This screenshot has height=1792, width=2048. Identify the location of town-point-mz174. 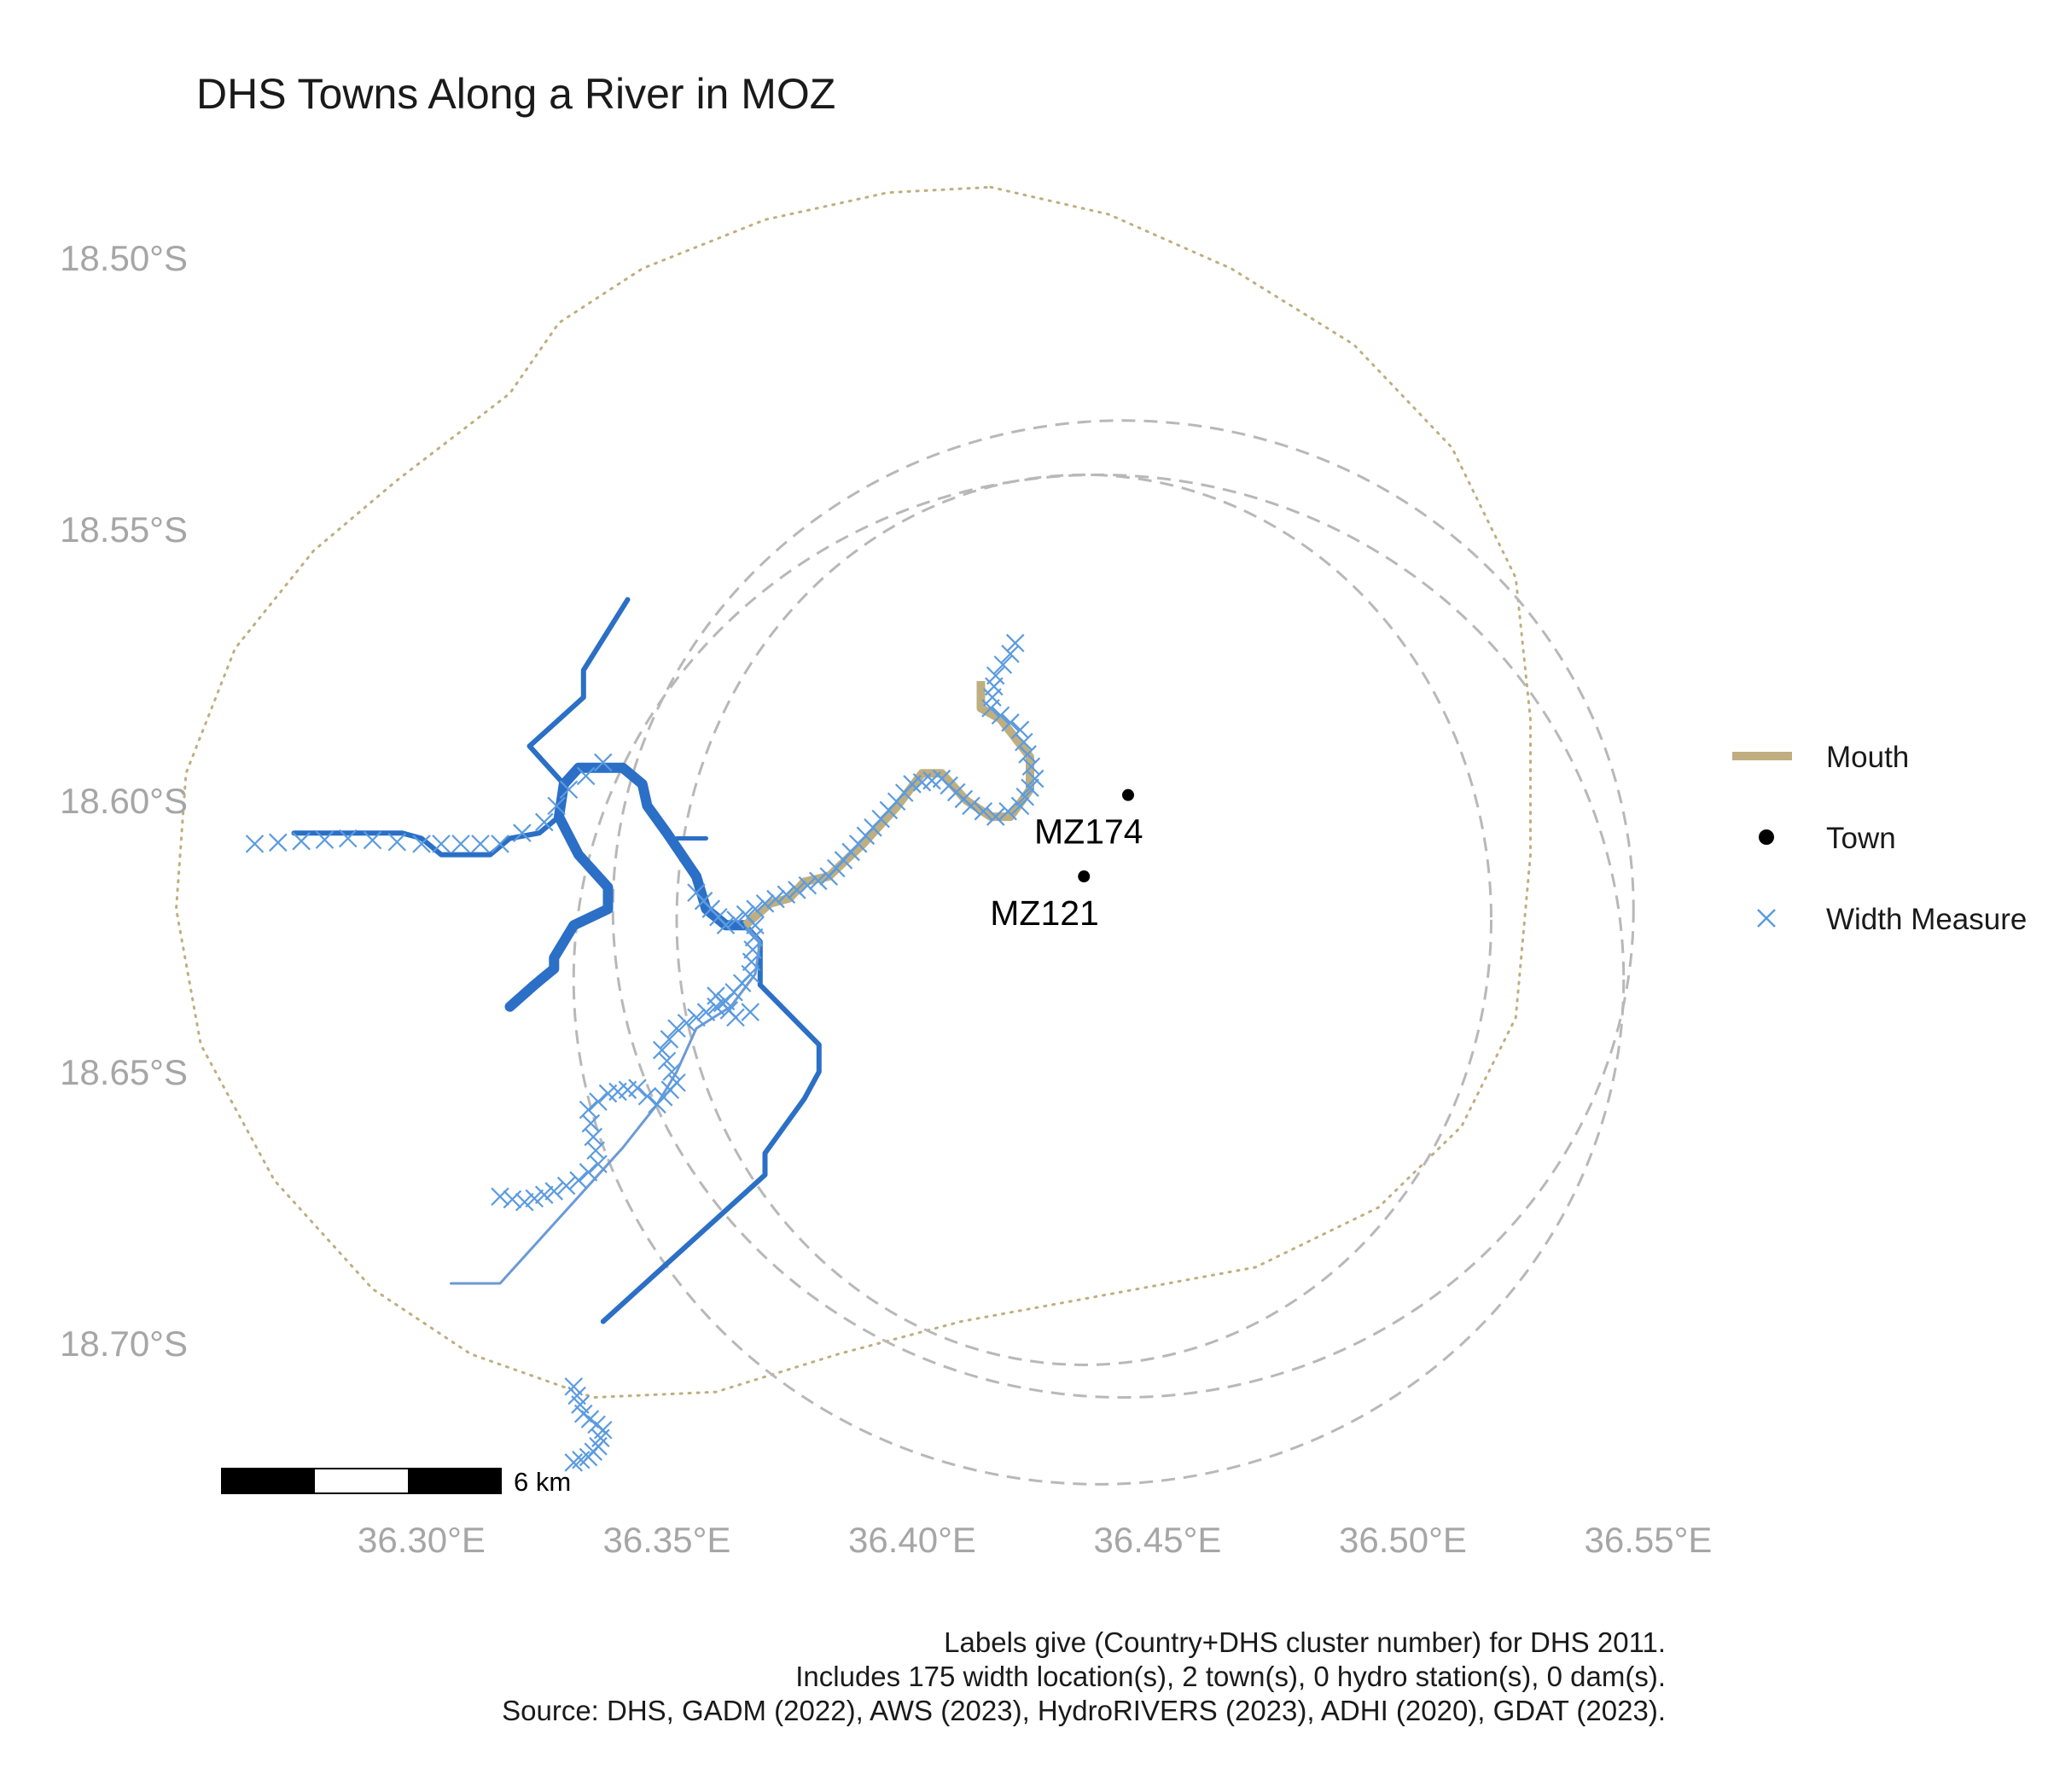
(1128, 794).